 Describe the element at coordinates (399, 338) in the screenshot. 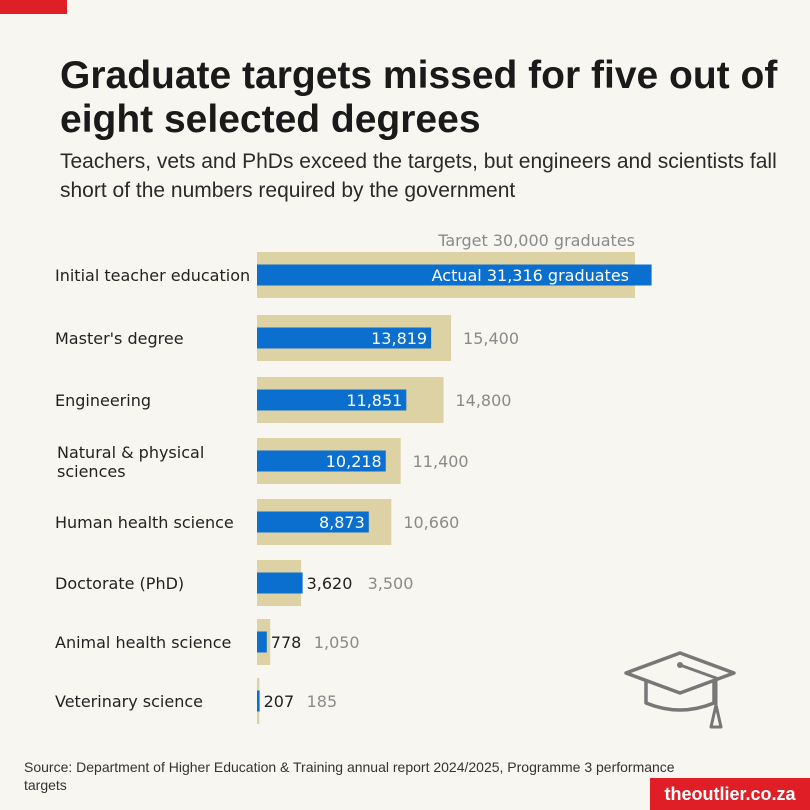

I see `actual-value-label: 13,819` at that location.